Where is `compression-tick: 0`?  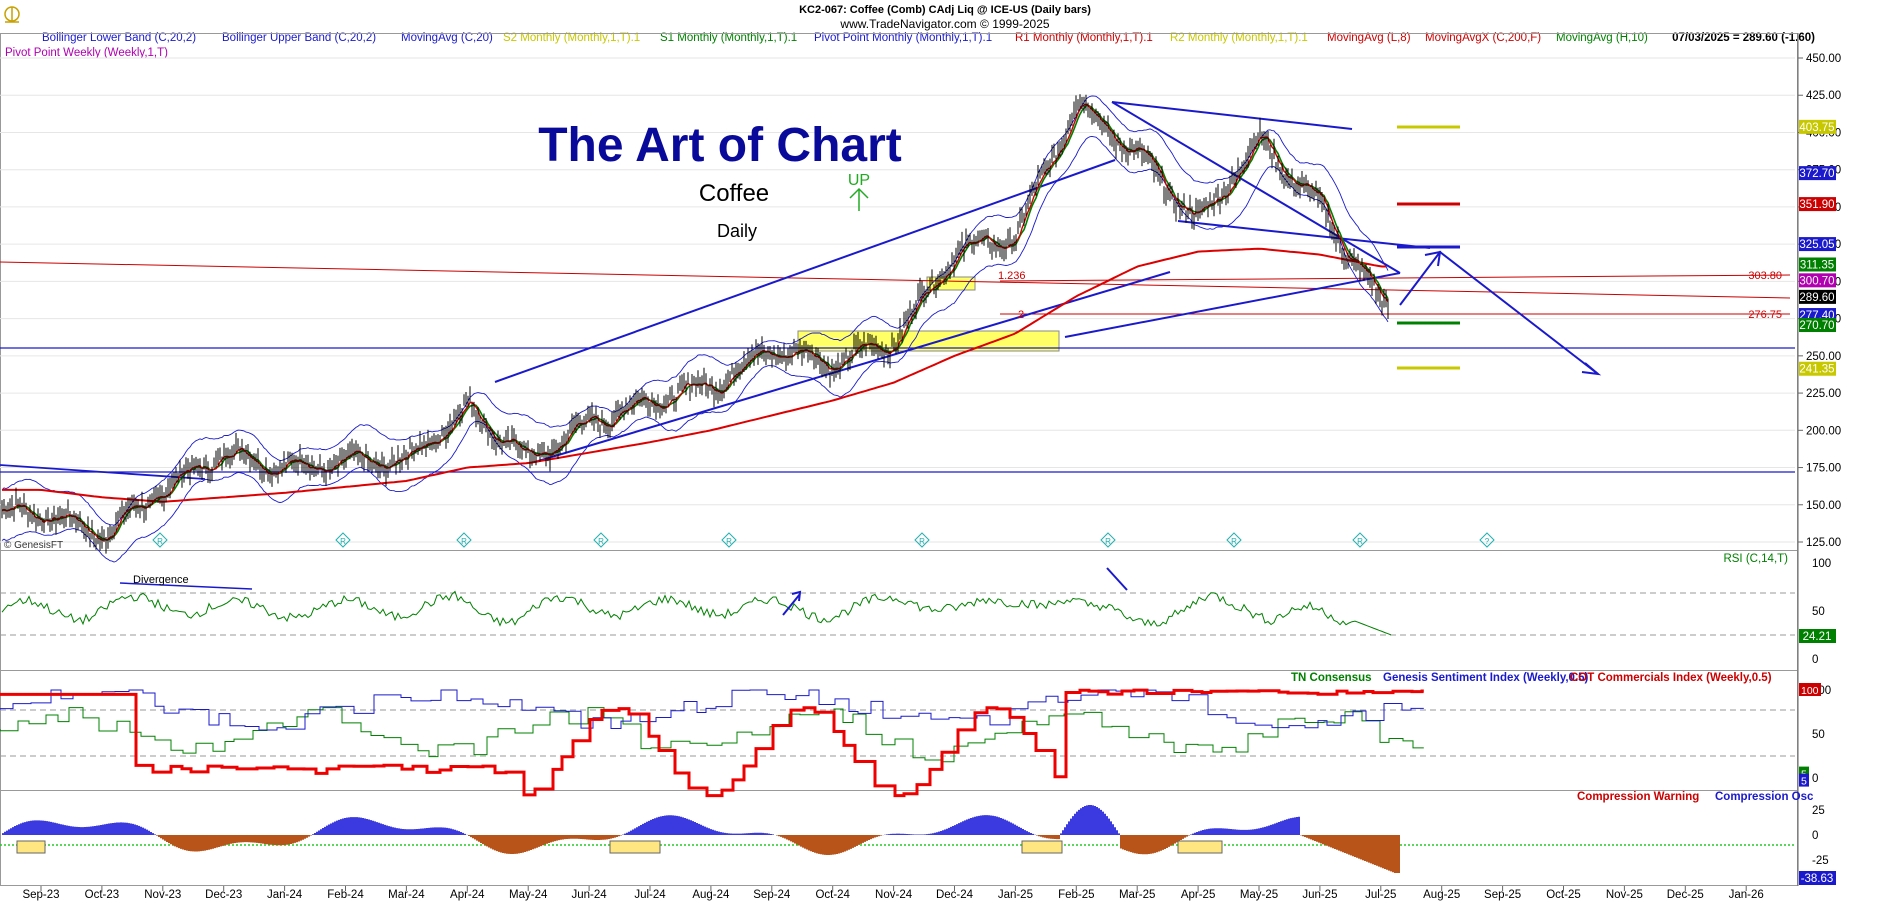 compression-tick: 0 is located at coordinates (1815, 836).